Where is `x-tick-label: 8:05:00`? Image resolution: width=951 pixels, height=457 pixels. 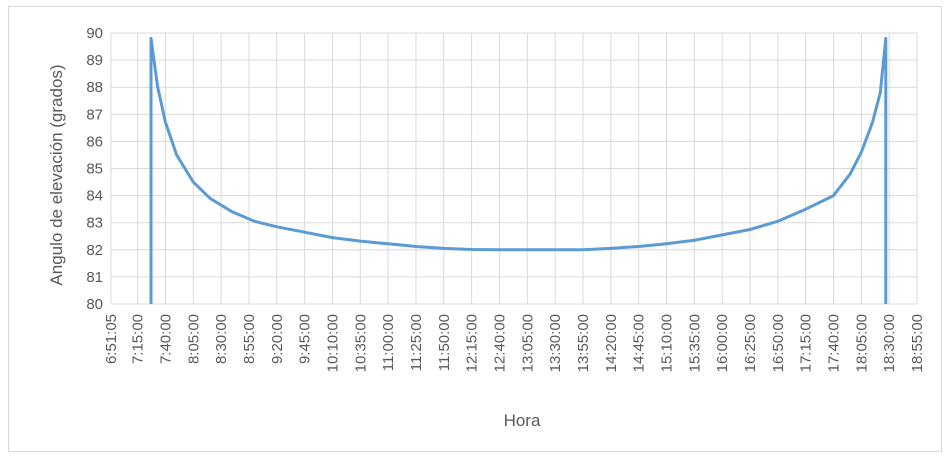
x-tick-label: 8:05:00 is located at coordinates (193, 339).